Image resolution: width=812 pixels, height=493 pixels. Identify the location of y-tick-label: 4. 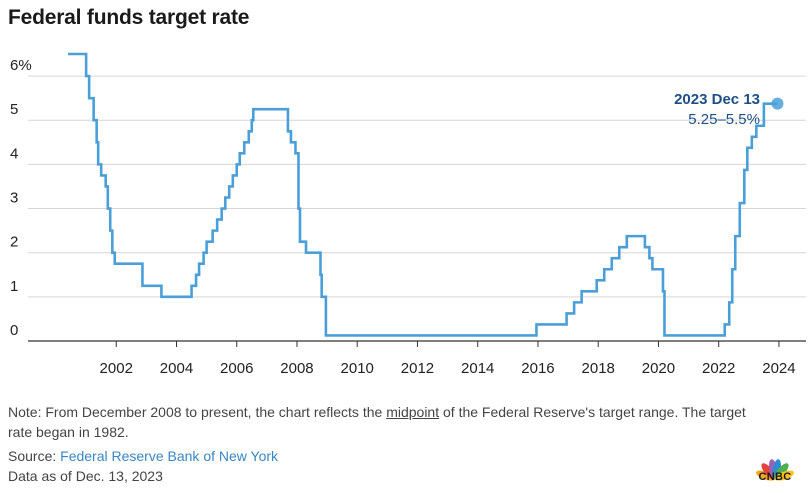
(14, 153).